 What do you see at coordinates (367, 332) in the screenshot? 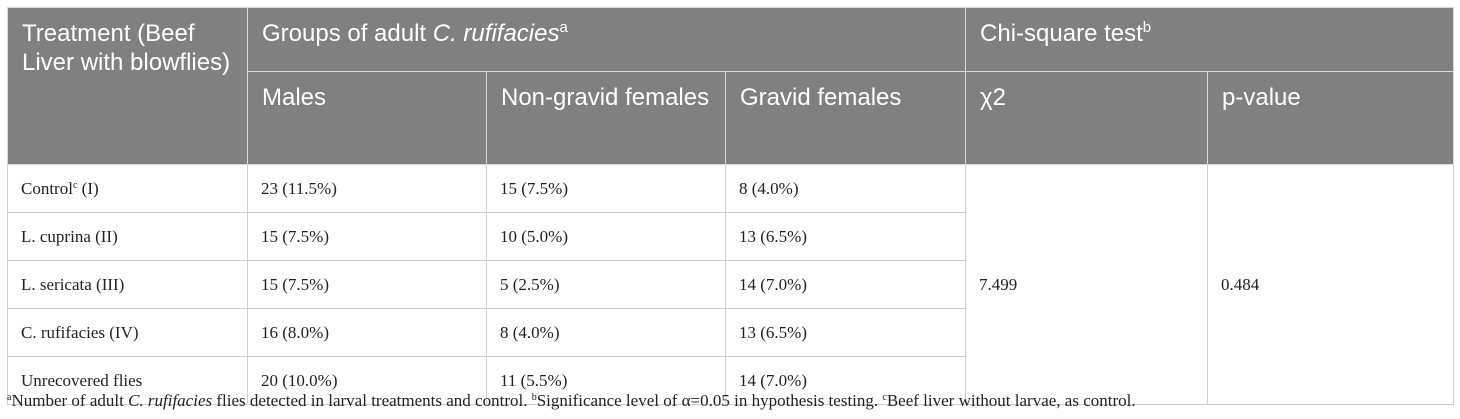
I see `cell-males: 16 (8.0%)` at bounding box center [367, 332].